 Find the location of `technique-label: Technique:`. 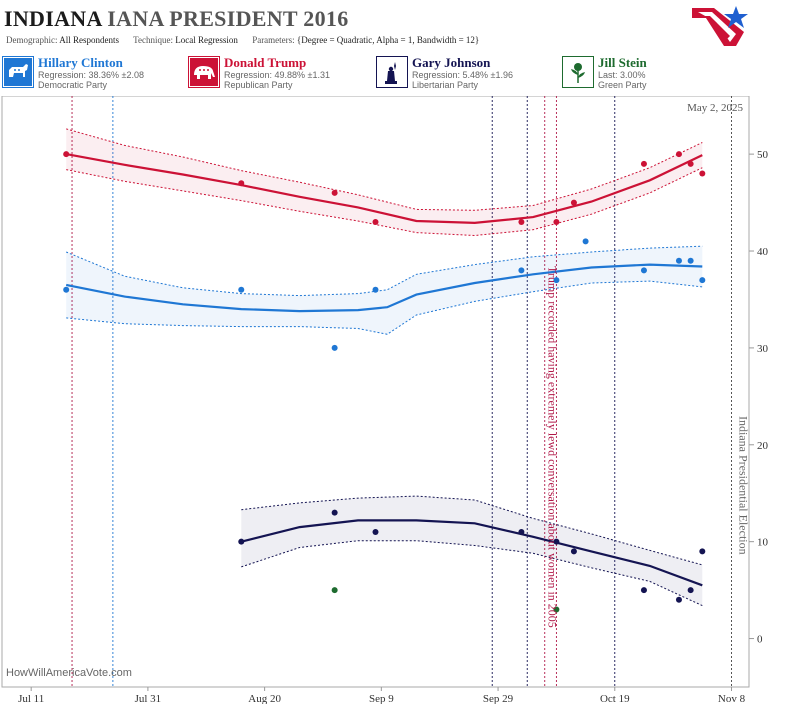

technique-label: Technique: is located at coordinates (153, 40).